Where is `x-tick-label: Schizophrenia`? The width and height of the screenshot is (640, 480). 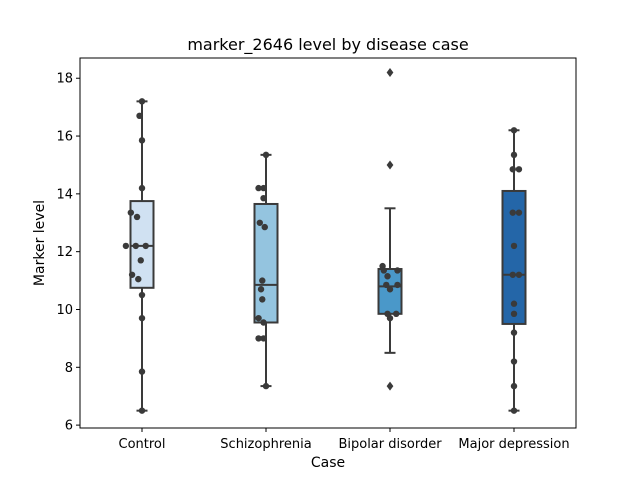 x-tick-label: Schizophrenia is located at coordinates (265, 444).